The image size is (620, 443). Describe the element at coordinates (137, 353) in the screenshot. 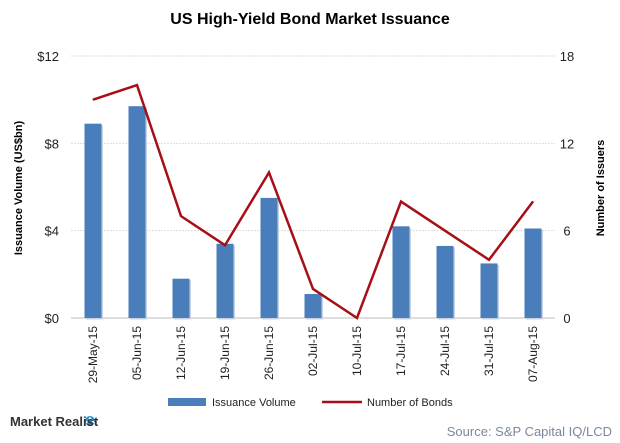

I see `x-tick-label: 05-Jun-15` at that location.